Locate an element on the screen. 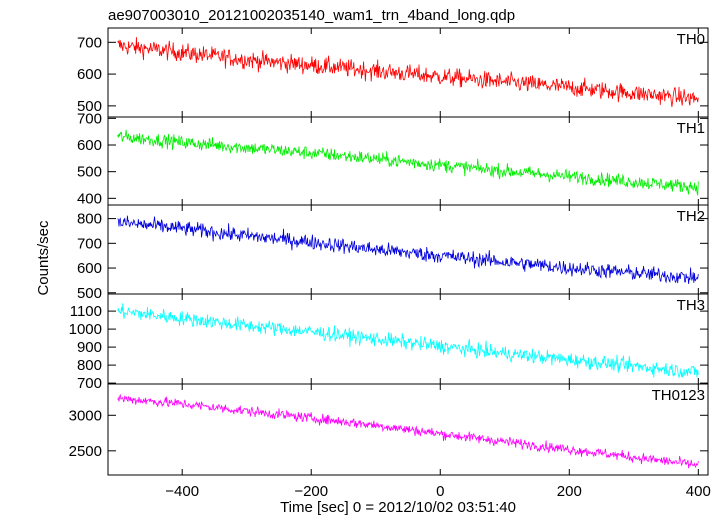 Image resolution: width=723 pixels, height=516 pixels. panel-name-label: TH0123 is located at coordinates (678, 395).